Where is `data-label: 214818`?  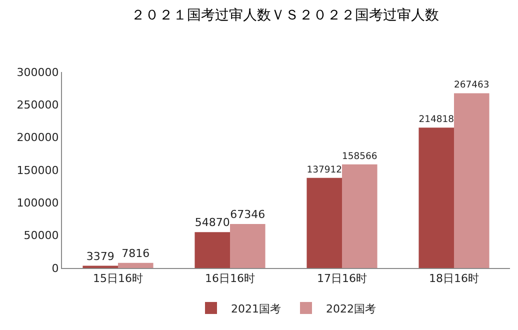 data-label: 214818 is located at coordinates (436, 120).